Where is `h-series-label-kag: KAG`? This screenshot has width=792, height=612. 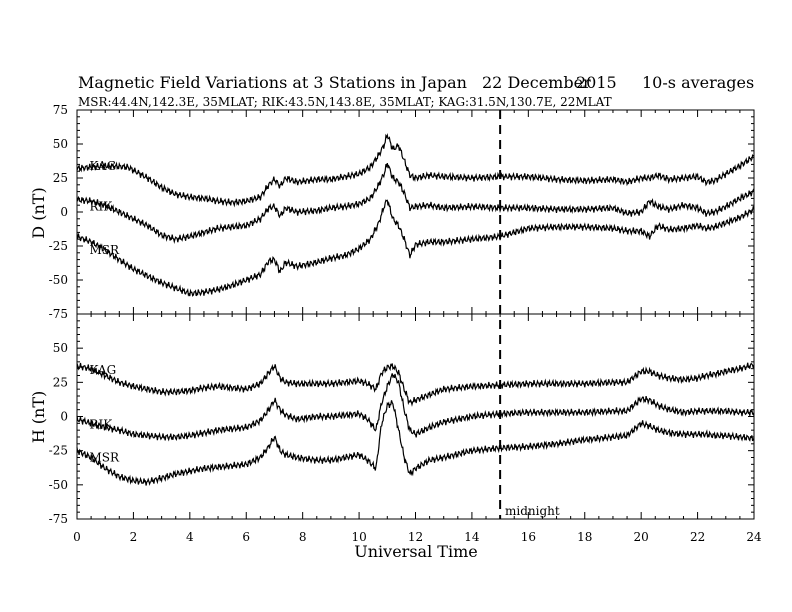
h-series-label-kag: KAG is located at coordinates (102, 370).